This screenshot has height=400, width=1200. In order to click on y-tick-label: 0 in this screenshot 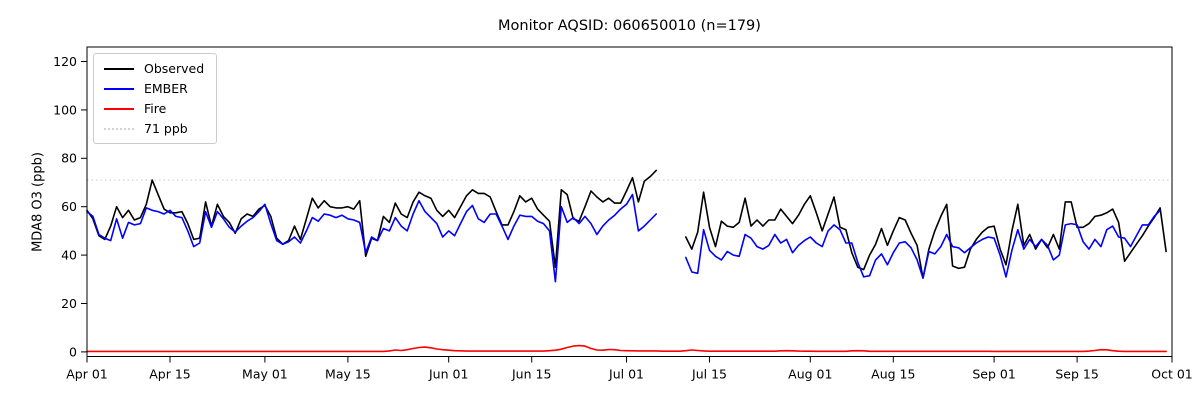, I will do `click(73, 351)`.